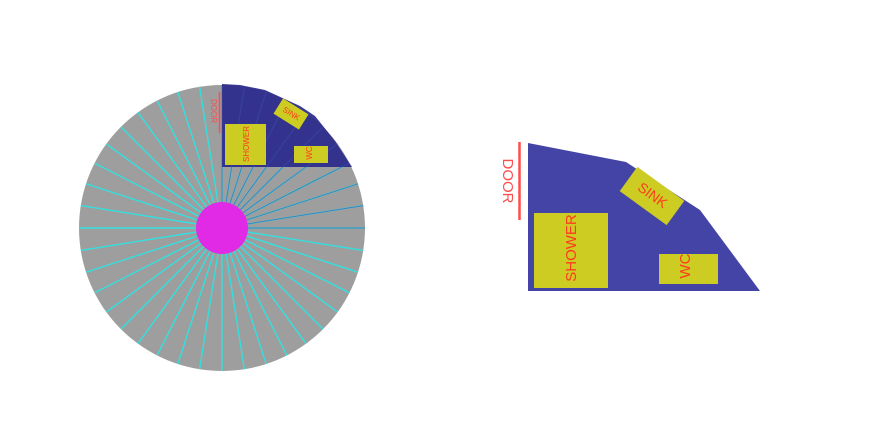 Image resolution: width=883 pixels, height=428 pixels. I want to click on room-plan: DOOR SHOWER SINK WC, so click(629, 216).